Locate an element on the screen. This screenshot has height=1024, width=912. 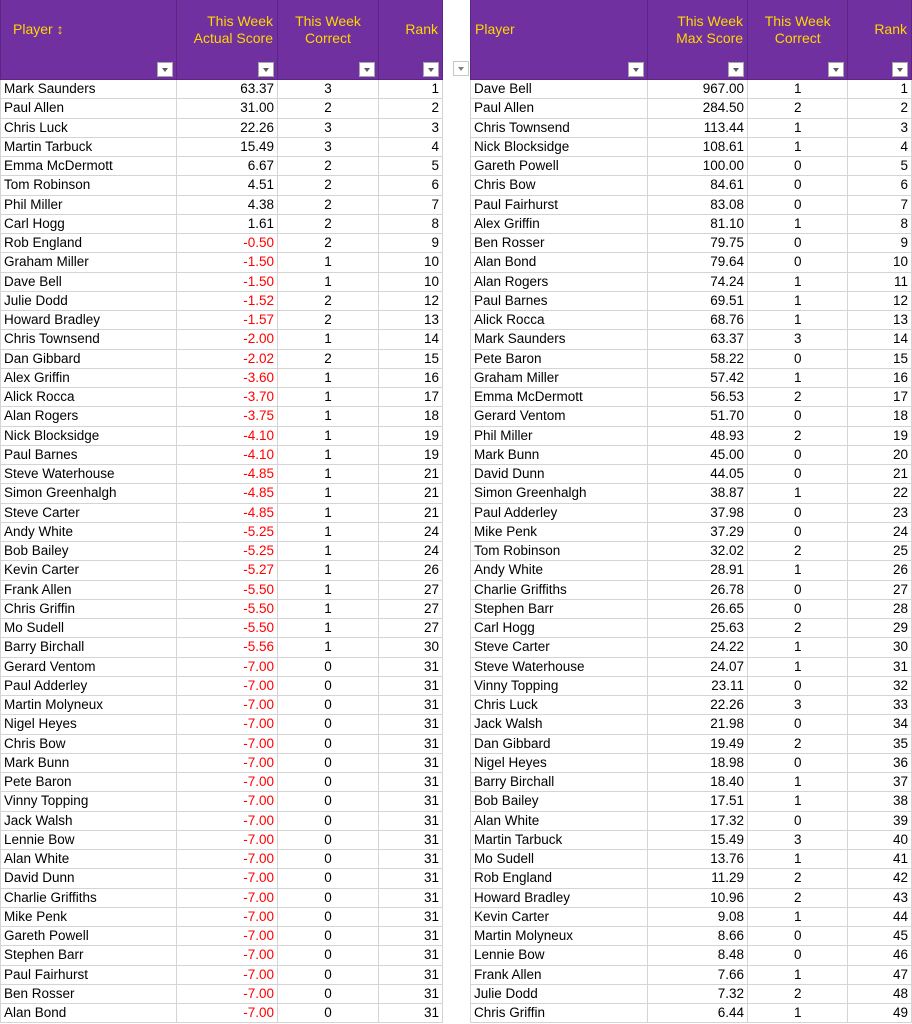
player-name-cell: Chris Townsend is located at coordinates (88, 339).